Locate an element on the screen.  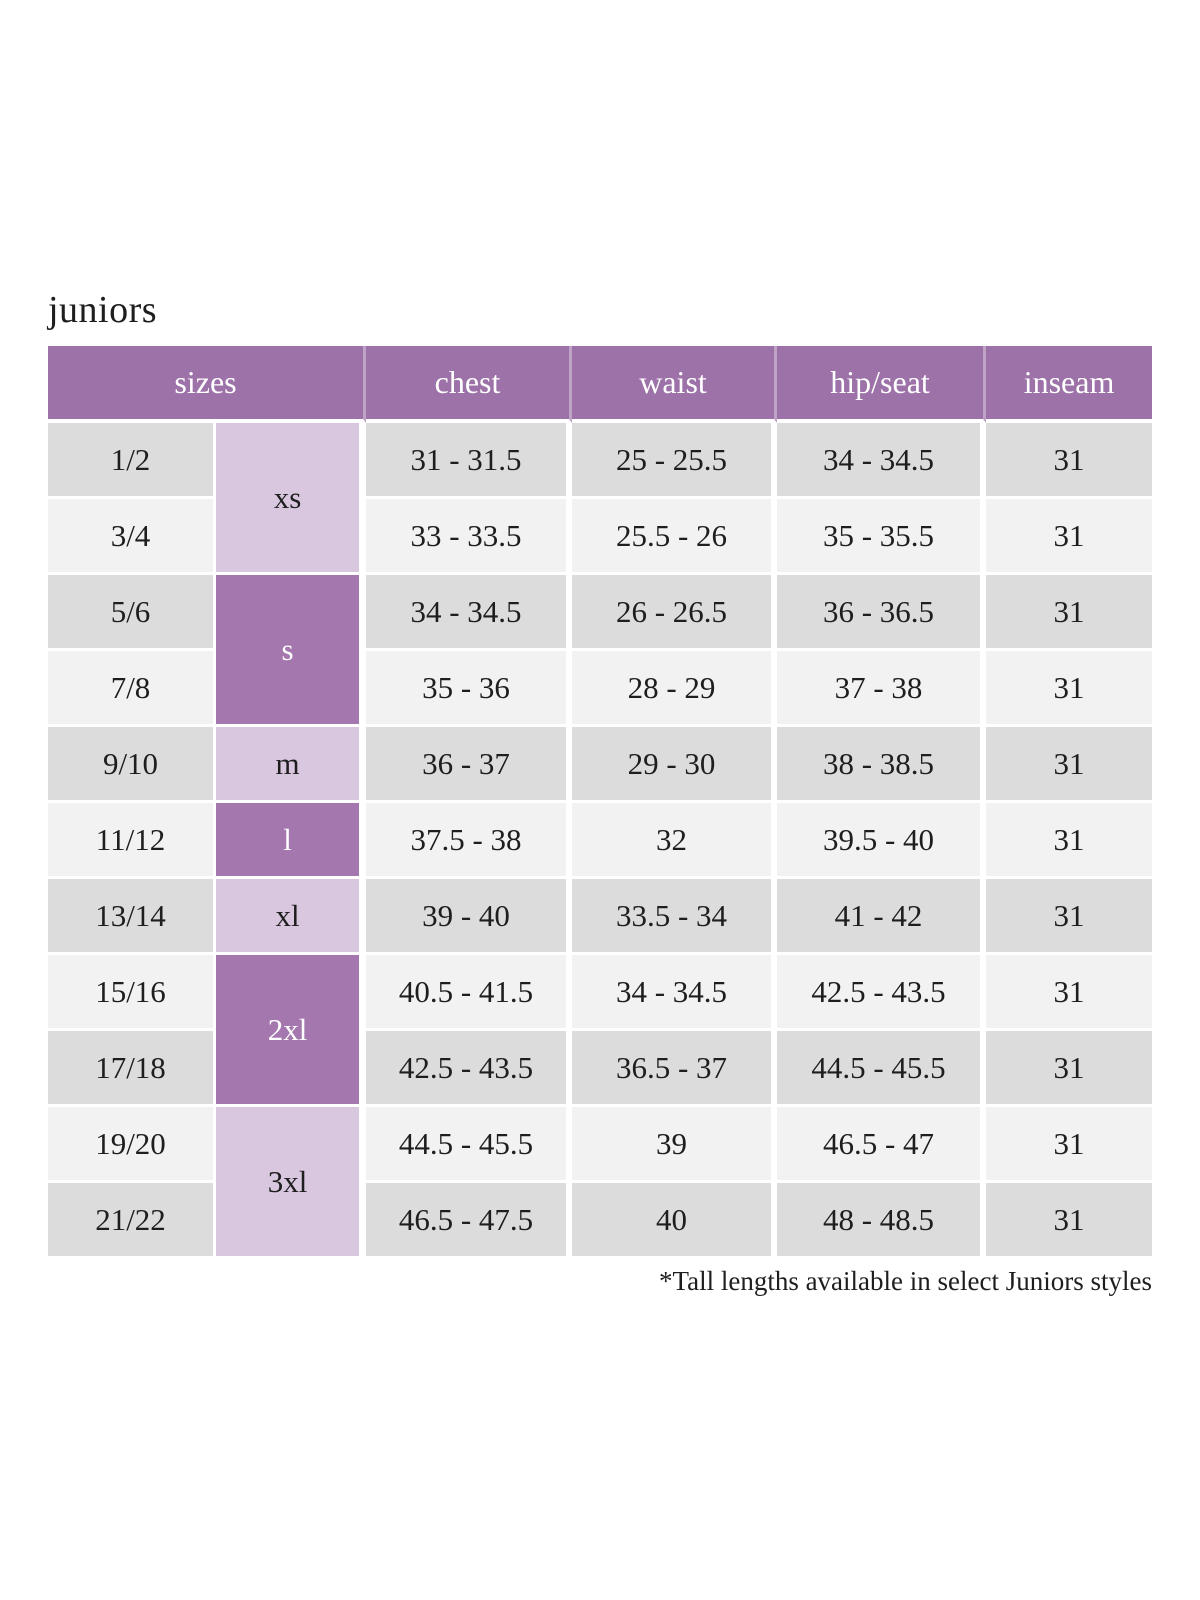
letter-cell: 2xl is located at coordinates (291, 1031).